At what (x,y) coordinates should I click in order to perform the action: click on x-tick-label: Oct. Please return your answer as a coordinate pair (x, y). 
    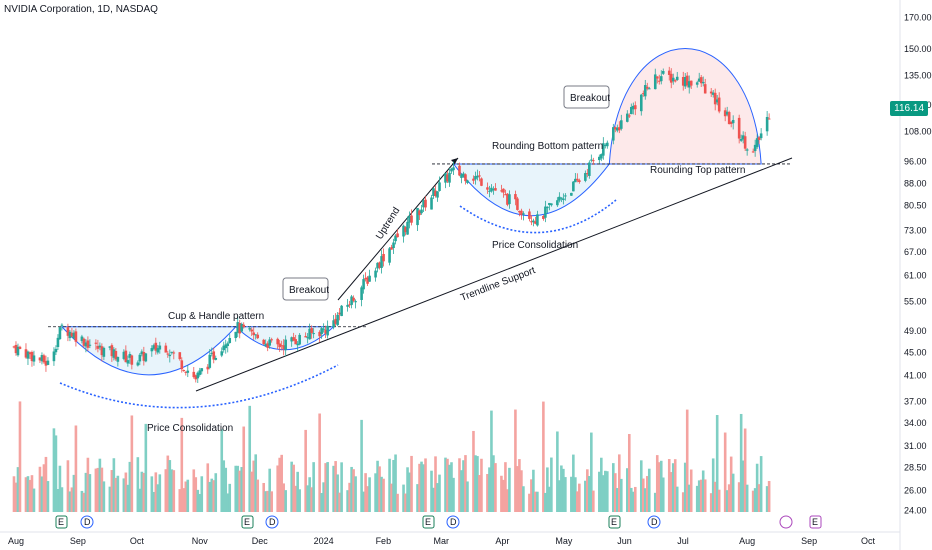
    Looking at the image, I should click on (868, 541).